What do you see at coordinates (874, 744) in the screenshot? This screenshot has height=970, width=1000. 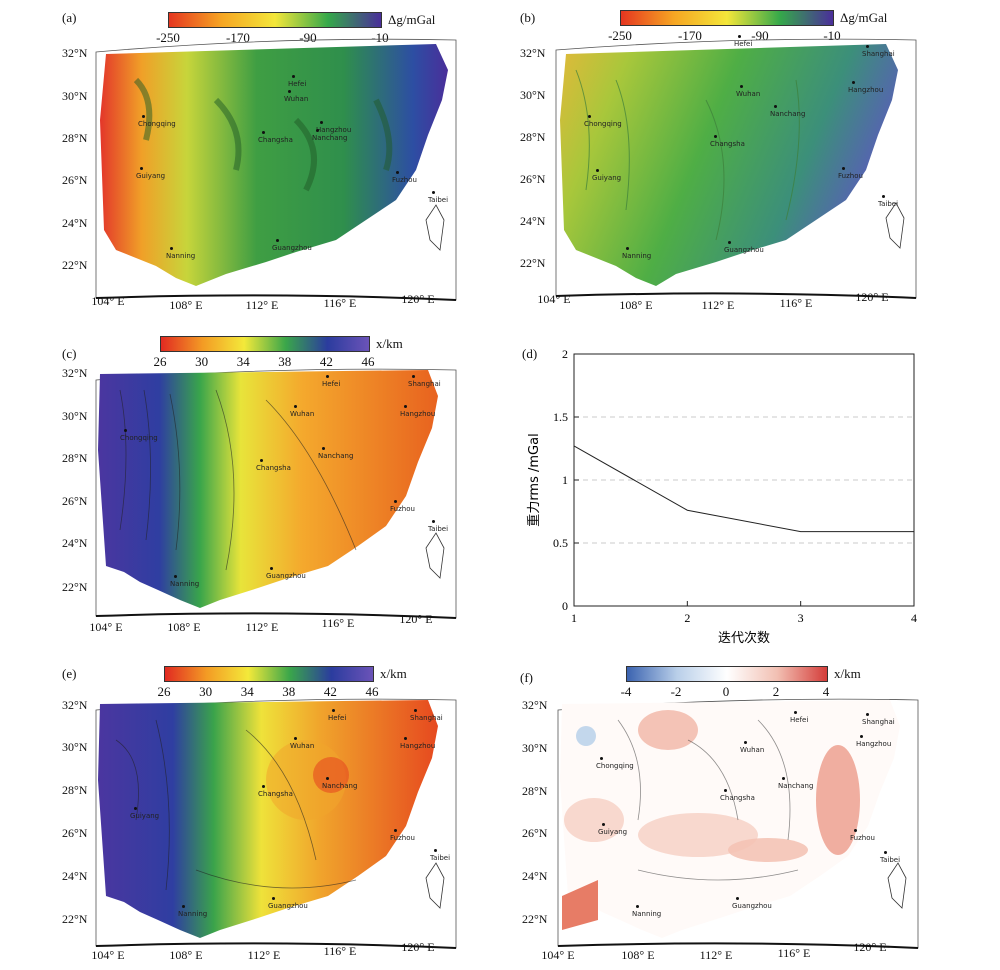 I see `city-label: Hangzhou` at bounding box center [874, 744].